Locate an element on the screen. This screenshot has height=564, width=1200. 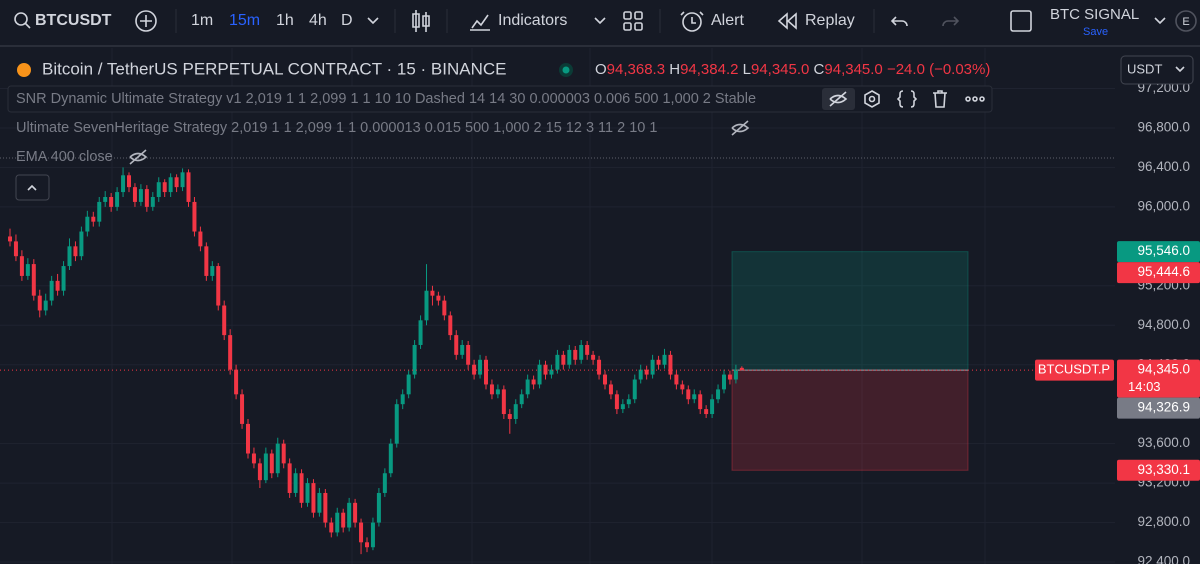
interval-active: 15m is located at coordinates (244, 20).